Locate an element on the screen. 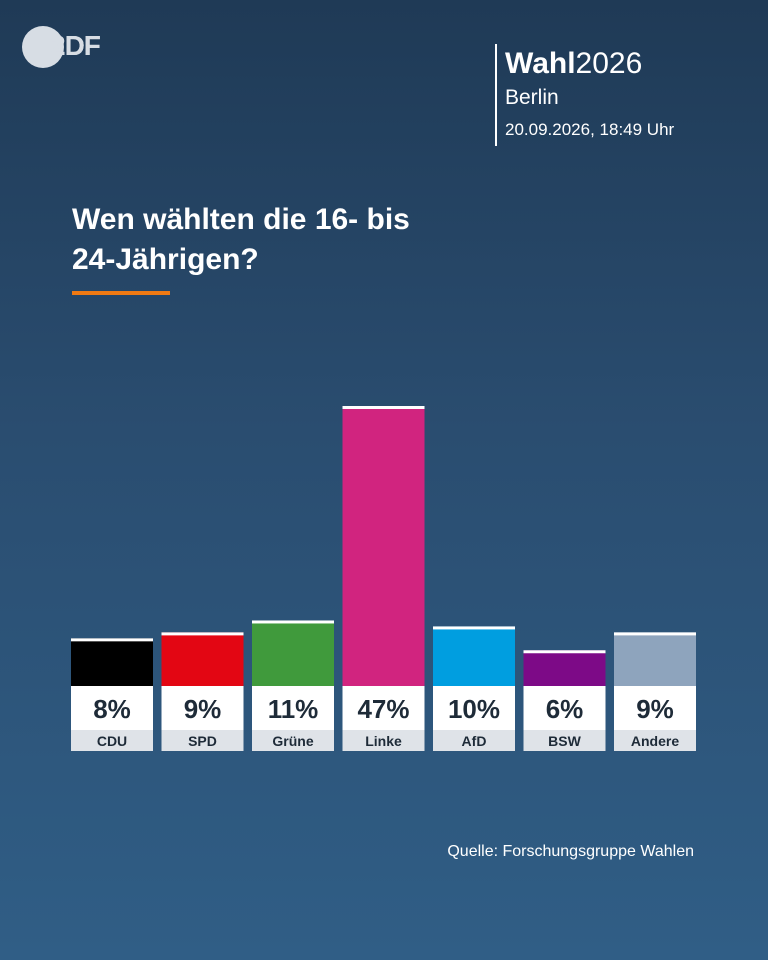 This screenshot has height=960, width=768. category-label-linke: Linke is located at coordinates (383, 741).